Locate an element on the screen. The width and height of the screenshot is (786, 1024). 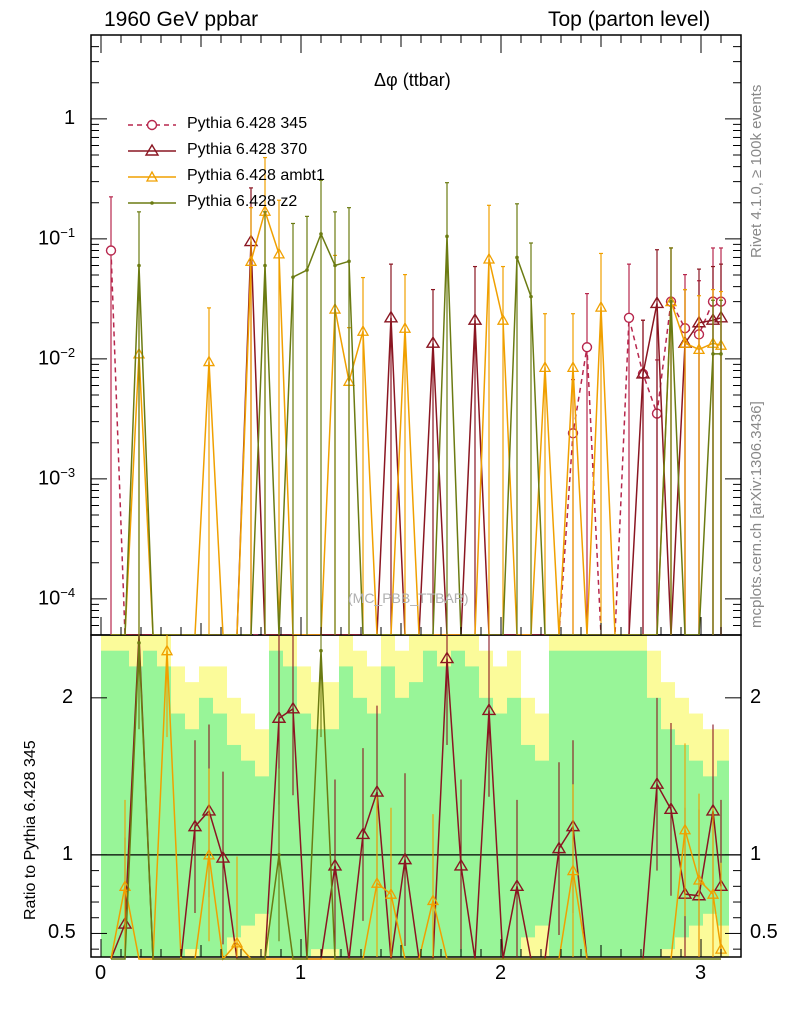
x-tick-label: 0 is located at coordinates (101, 973).